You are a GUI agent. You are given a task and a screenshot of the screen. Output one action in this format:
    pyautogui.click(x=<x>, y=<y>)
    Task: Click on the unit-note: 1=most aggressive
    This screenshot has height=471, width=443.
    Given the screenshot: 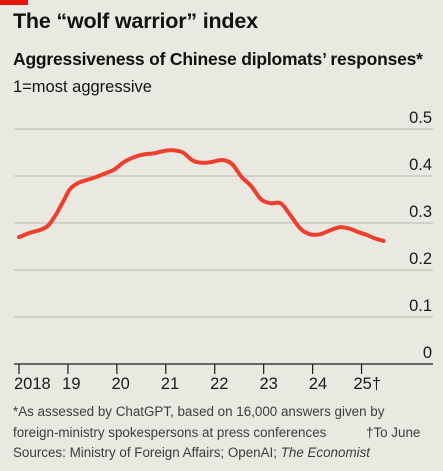 What is the action you would take?
    pyautogui.click(x=82, y=87)
    